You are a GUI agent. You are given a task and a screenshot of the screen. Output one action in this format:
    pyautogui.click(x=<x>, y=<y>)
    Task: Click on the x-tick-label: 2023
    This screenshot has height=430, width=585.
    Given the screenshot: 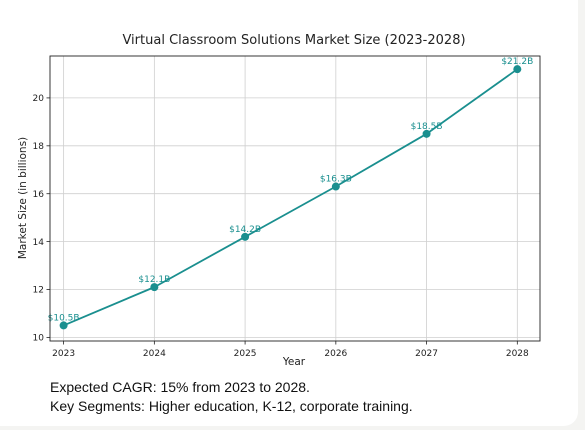 What is the action you would take?
    pyautogui.click(x=63, y=354)
    